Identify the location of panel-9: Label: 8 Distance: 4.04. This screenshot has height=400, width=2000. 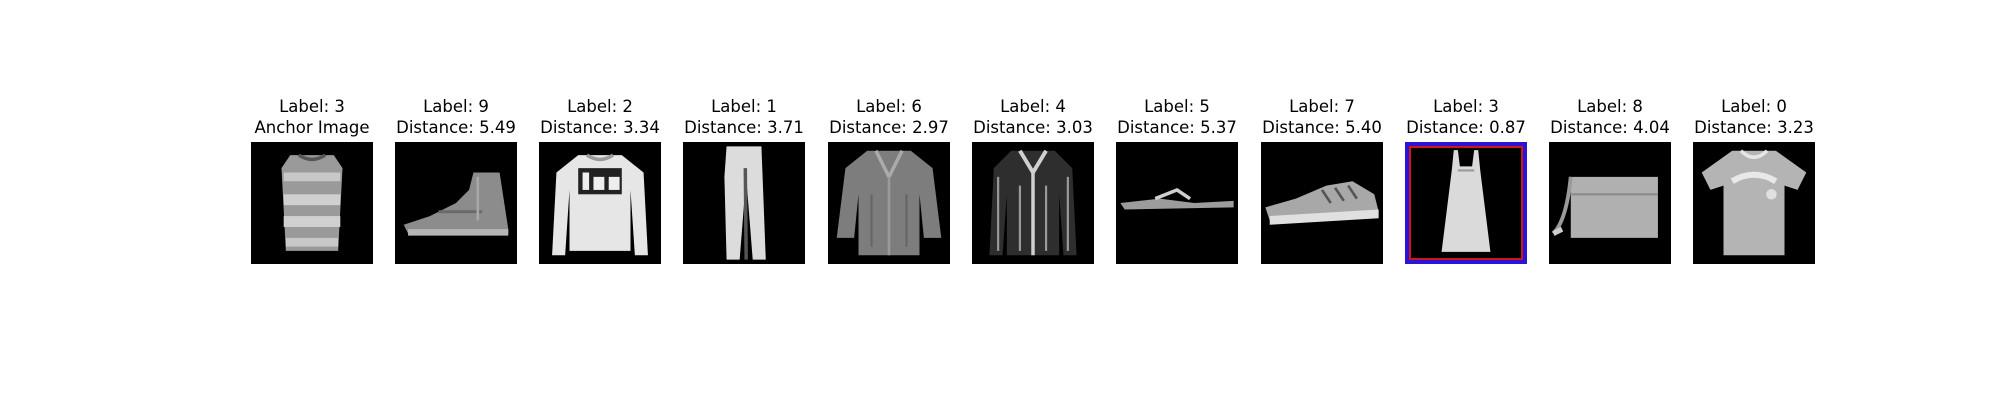
(1610, 117).